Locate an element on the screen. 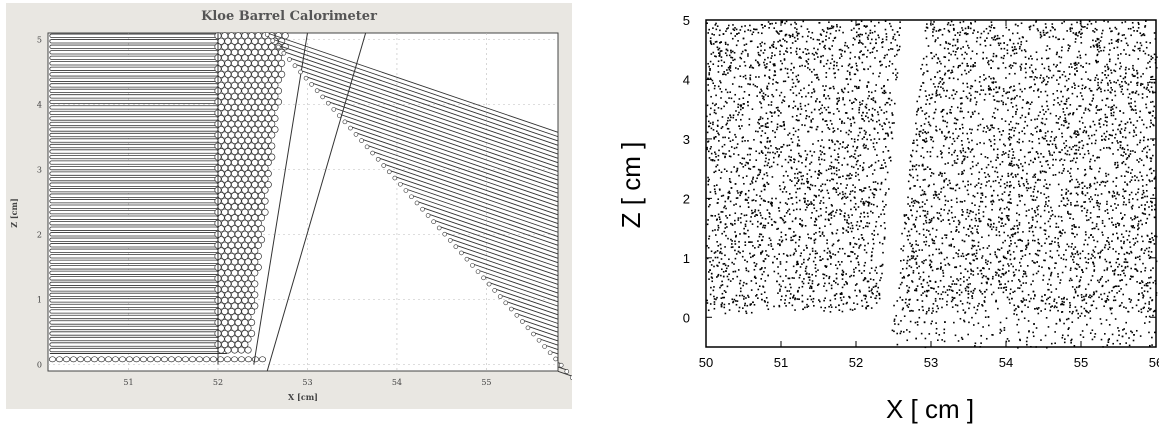  fiber-slab is located at coordinates (134, 79).